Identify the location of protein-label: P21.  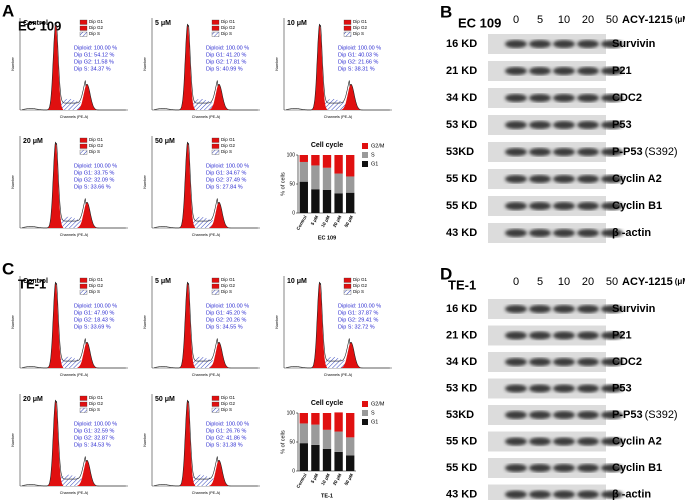
(622, 71).